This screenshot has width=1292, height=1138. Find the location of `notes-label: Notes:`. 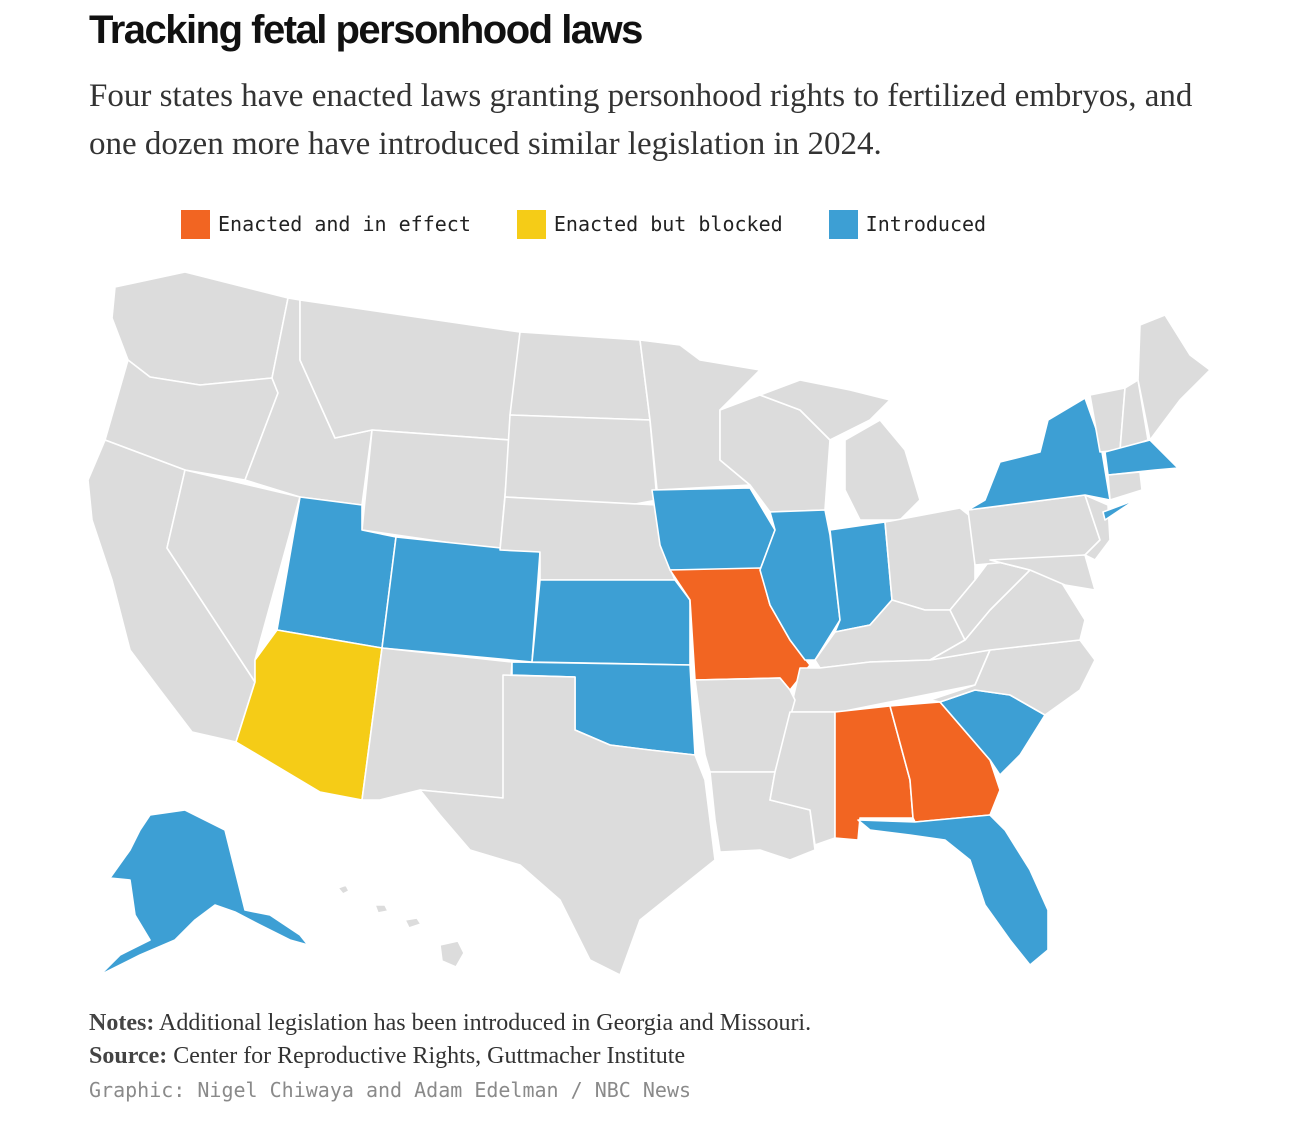

notes-label: Notes: is located at coordinates (122, 1023).